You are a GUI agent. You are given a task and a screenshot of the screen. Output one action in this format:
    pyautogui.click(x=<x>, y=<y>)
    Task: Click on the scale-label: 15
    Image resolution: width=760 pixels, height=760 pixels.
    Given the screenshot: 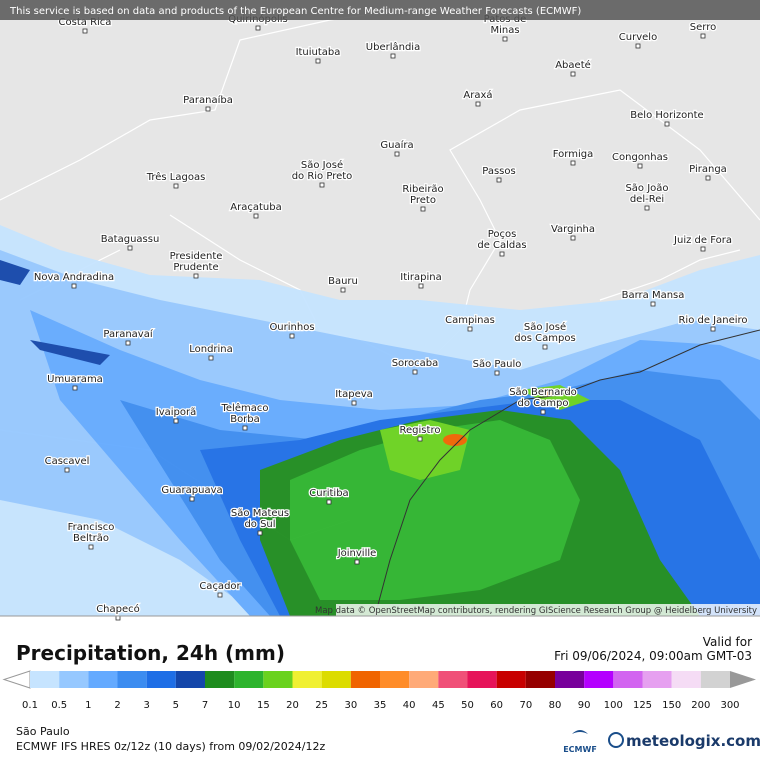 What is the action you would take?
    pyautogui.click(x=263, y=705)
    